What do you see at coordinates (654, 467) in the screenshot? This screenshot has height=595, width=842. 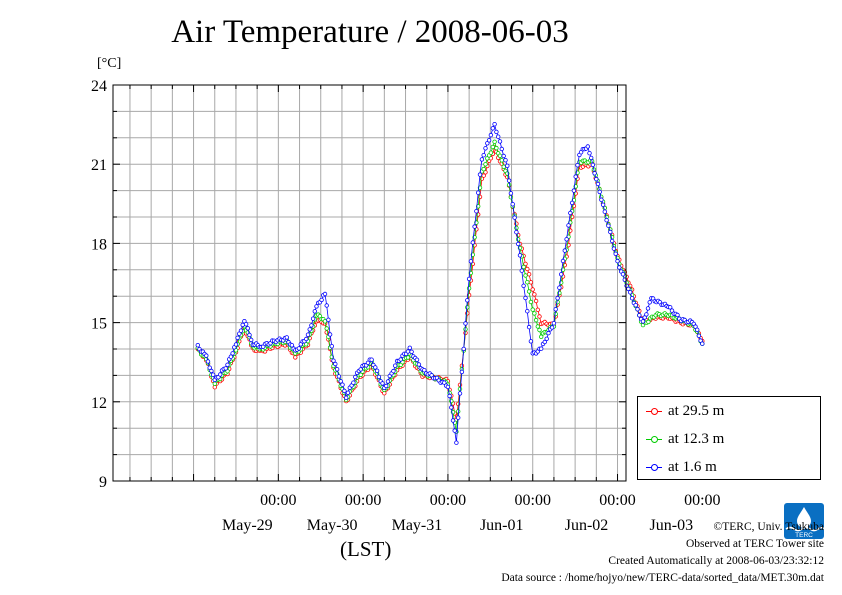 I see `legend-marker-icon` at bounding box center [654, 467].